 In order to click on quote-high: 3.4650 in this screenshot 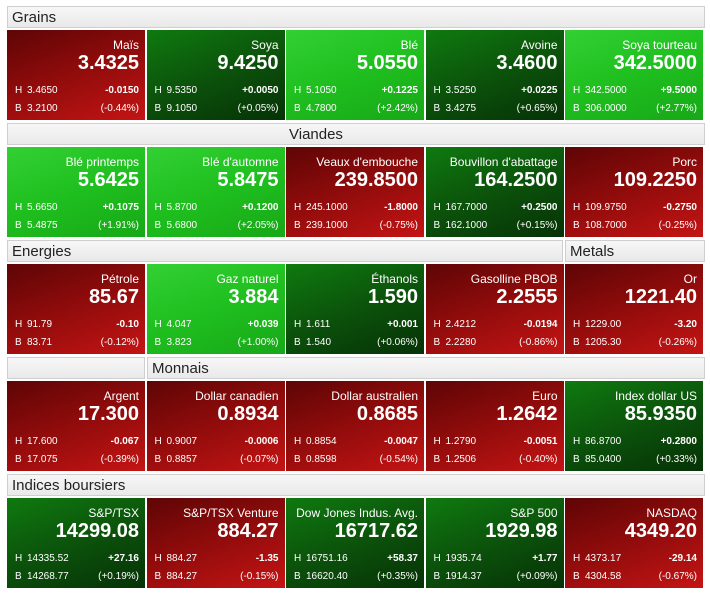, I will do `click(42, 90)`.